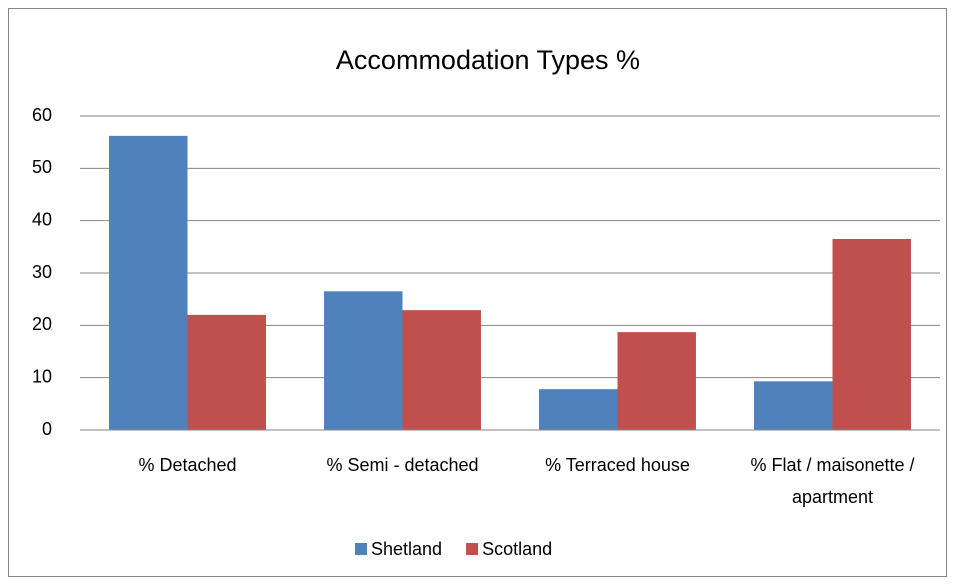  I want to click on legend-label: Shetland, so click(406, 549).